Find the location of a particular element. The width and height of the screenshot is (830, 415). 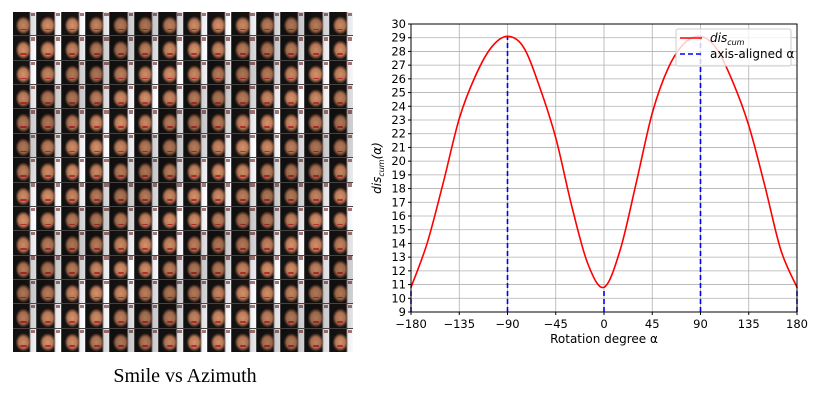

x-tick-label: 90 is located at coordinates (700, 324).